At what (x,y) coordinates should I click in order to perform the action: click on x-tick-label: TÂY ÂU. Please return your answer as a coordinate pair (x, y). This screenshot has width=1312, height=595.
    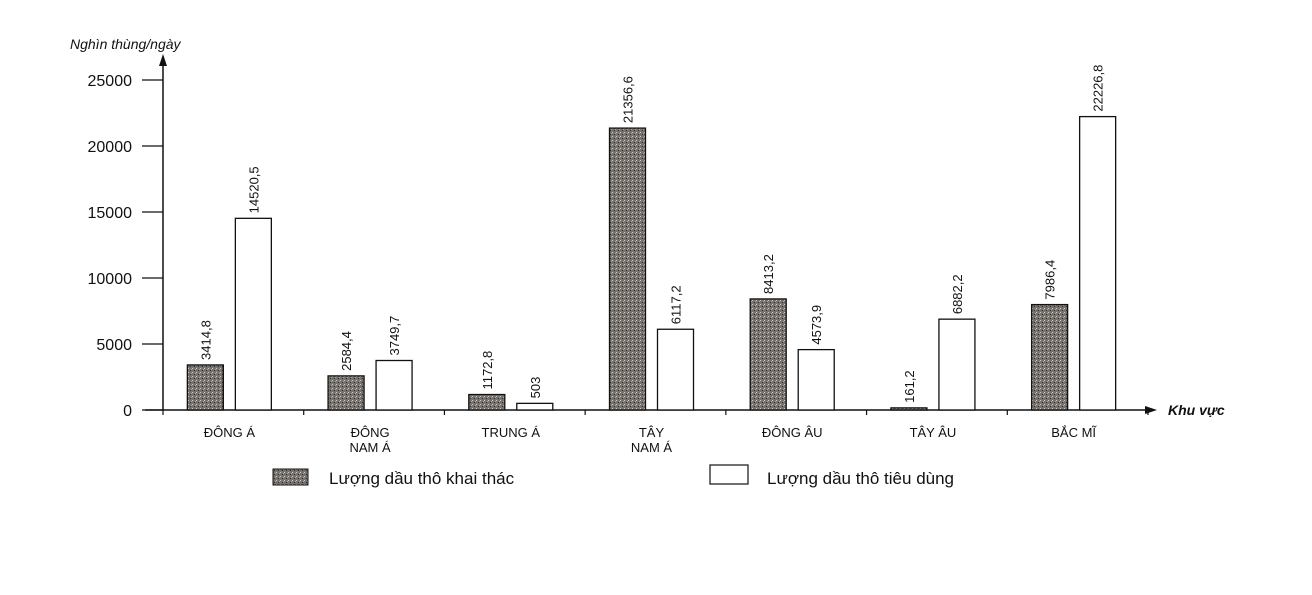
    Looking at the image, I should click on (933, 432).